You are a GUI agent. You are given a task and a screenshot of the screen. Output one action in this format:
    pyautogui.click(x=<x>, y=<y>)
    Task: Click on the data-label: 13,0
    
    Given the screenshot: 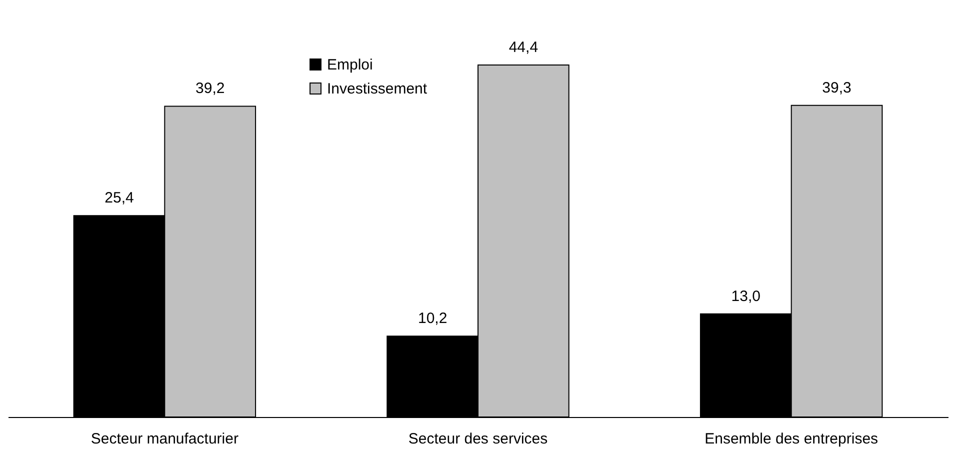 What is the action you would take?
    pyautogui.click(x=745, y=296)
    